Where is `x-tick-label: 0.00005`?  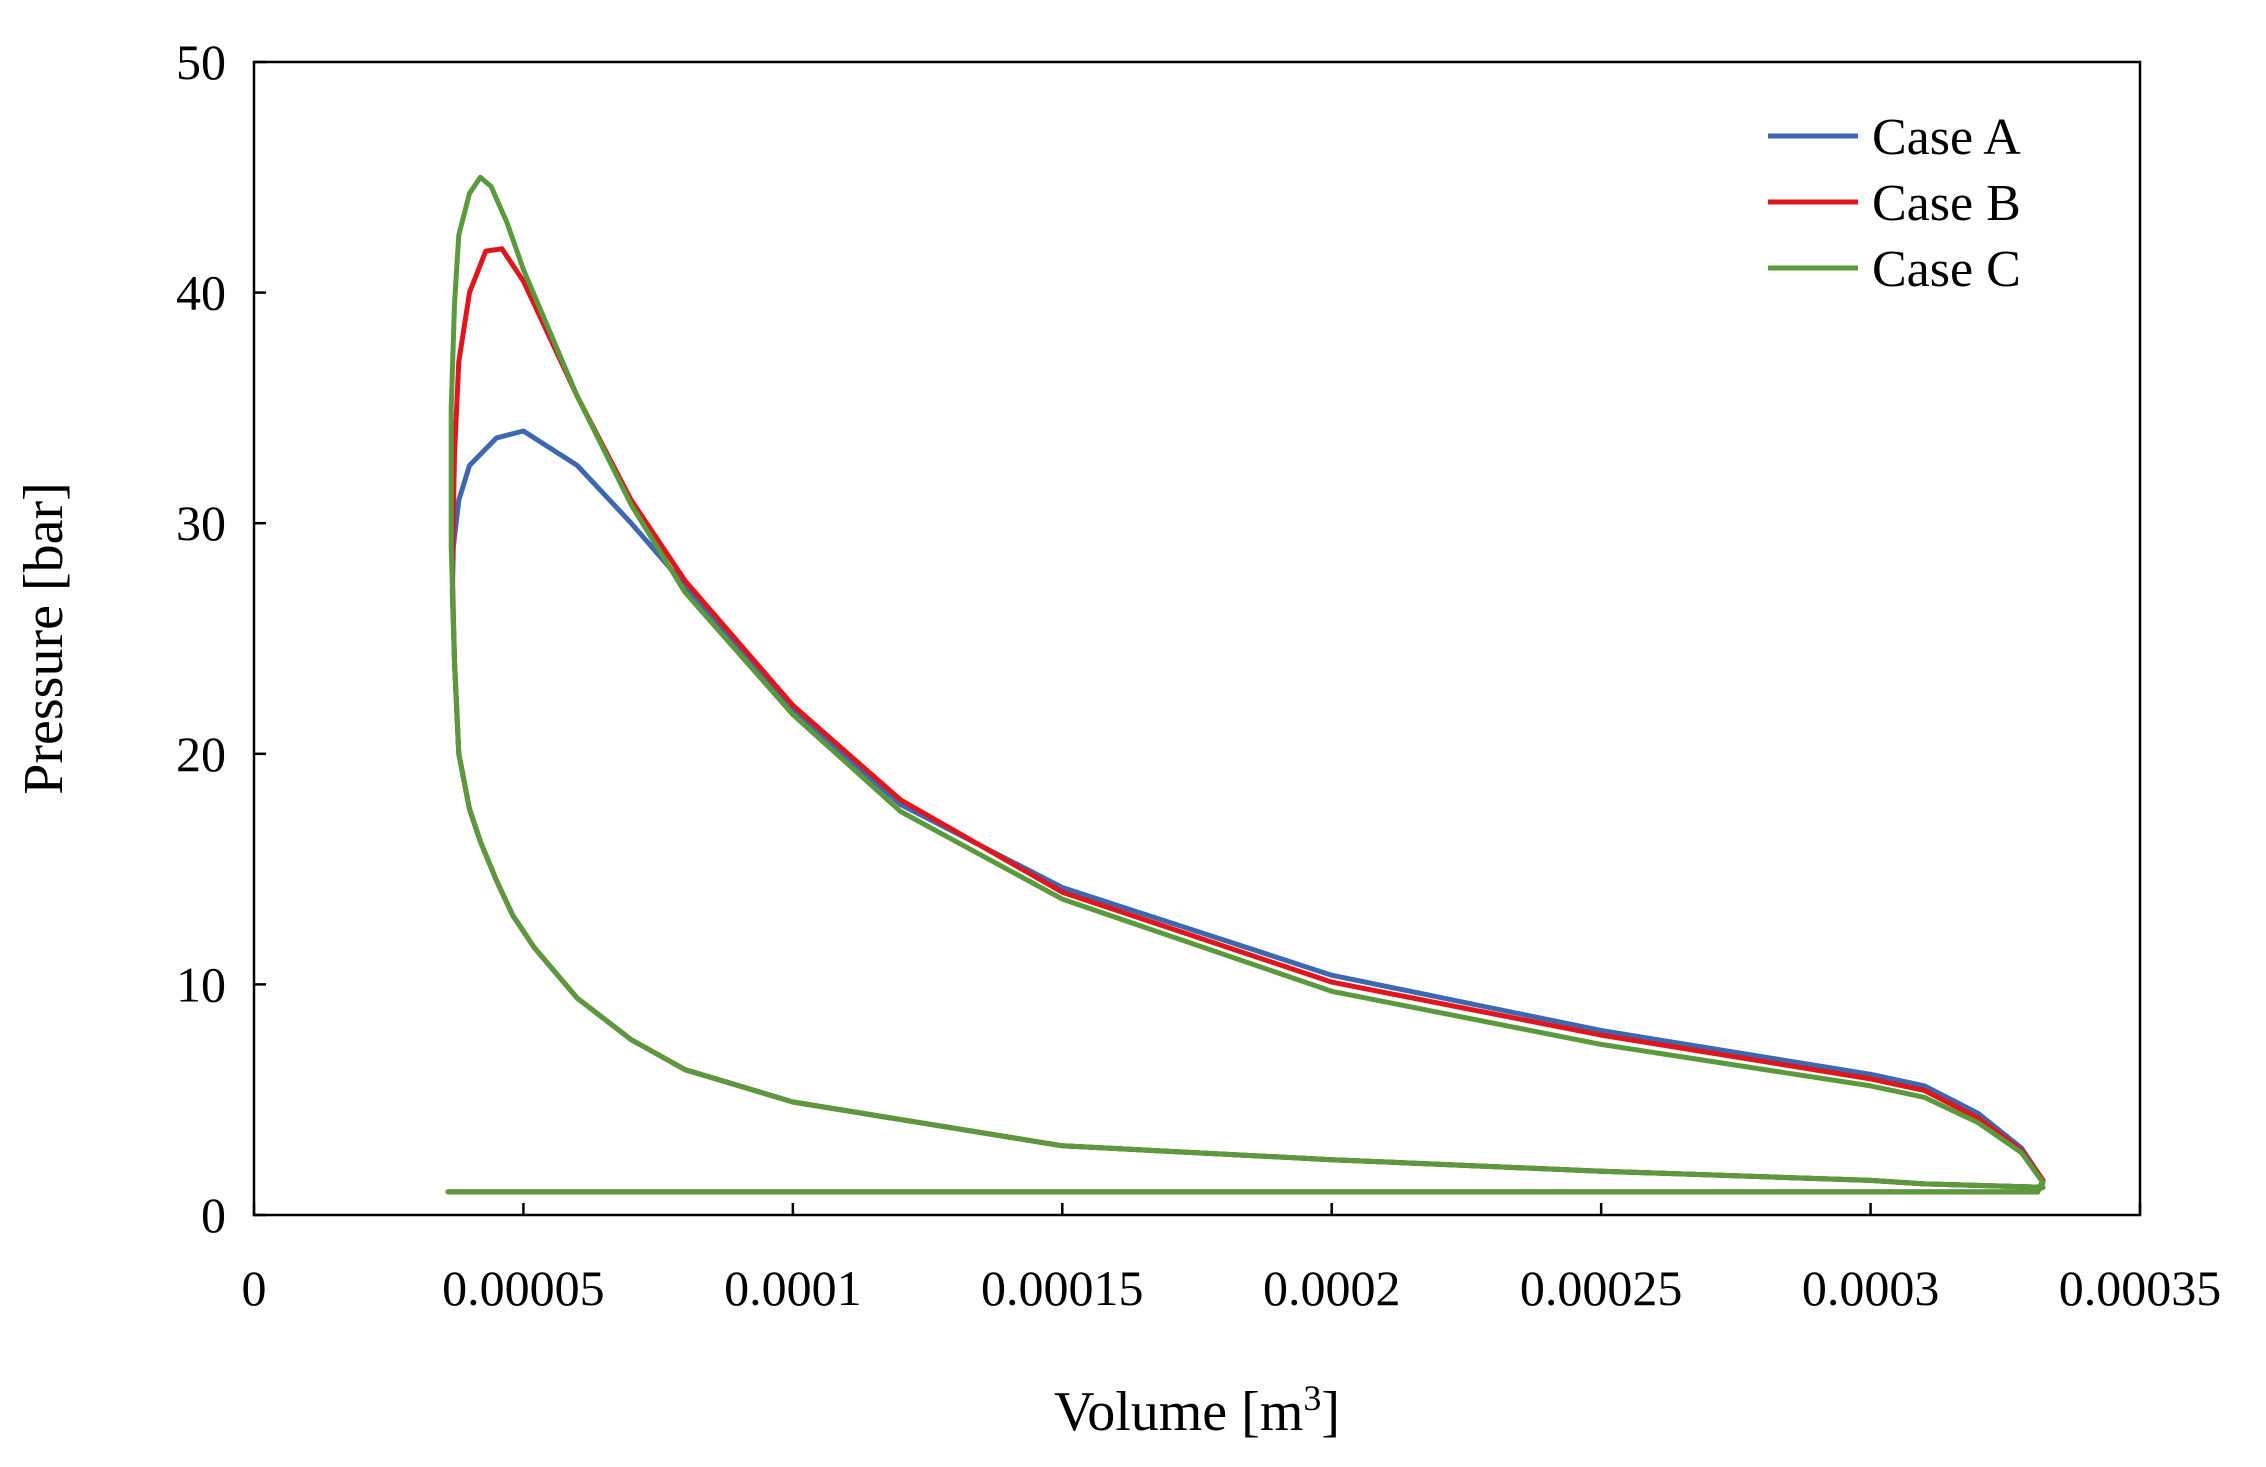 x-tick-label: 0.00005 is located at coordinates (523, 1288).